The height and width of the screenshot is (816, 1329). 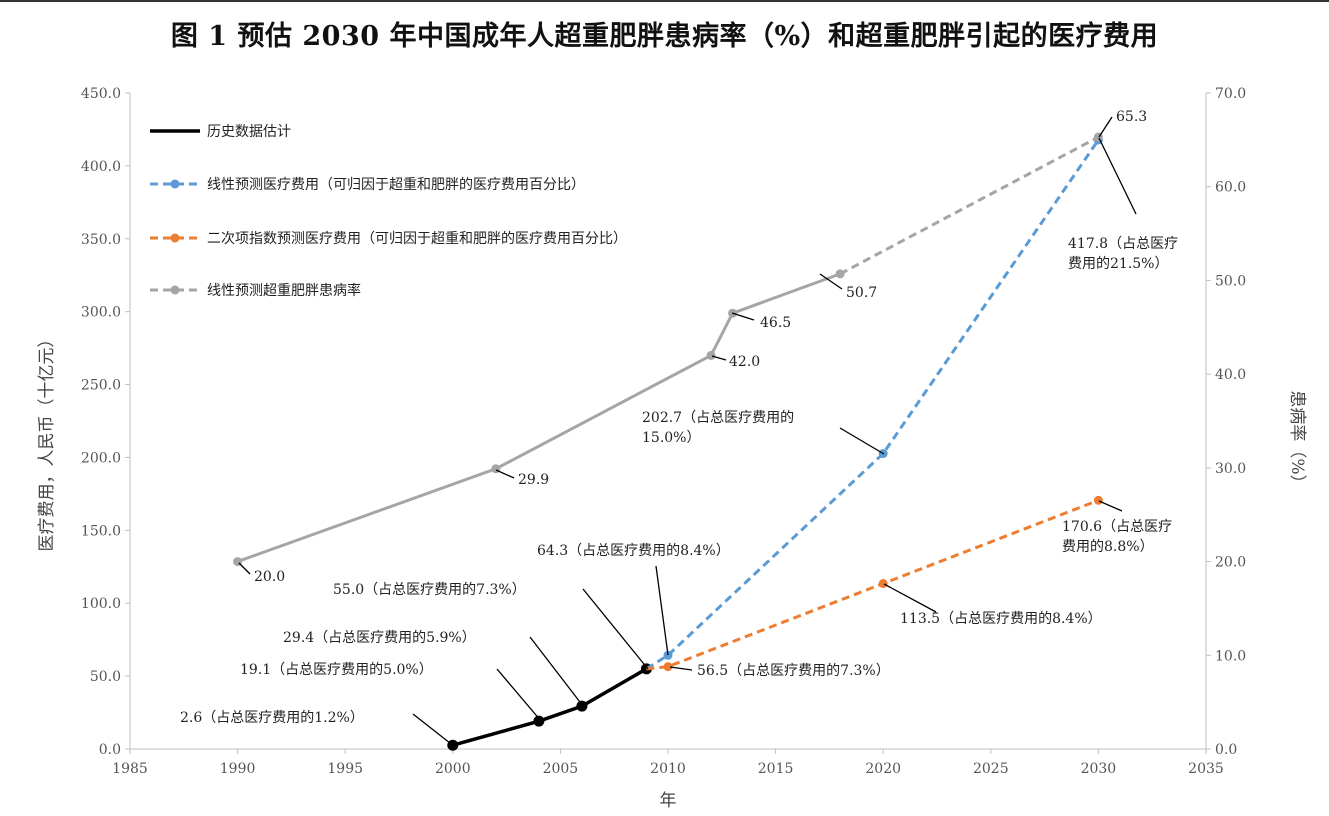 I want to click on legend-marker-quad-cost, so click(x=175, y=238).